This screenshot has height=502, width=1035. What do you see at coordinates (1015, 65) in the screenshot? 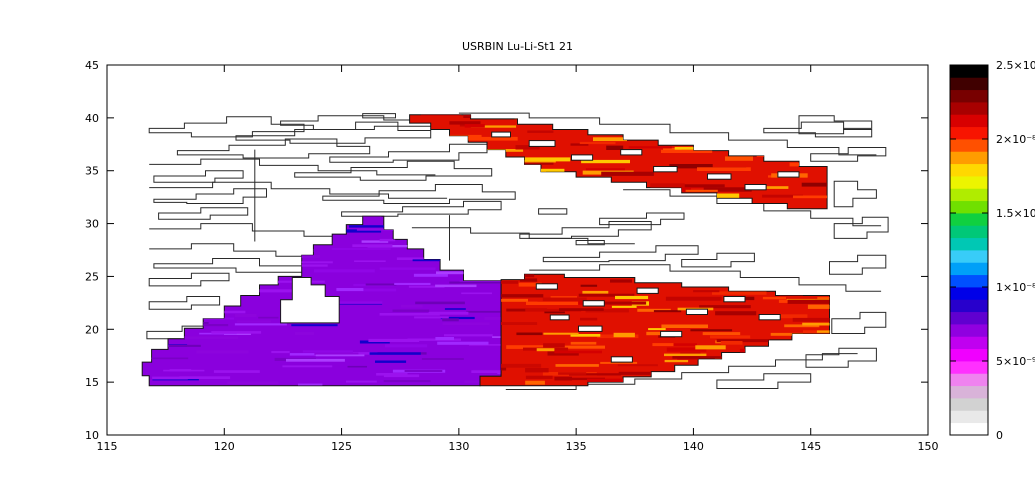
I see `colorbar-tick-label: 2.5×10⁻⁸` at bounding box center [1015, 65].